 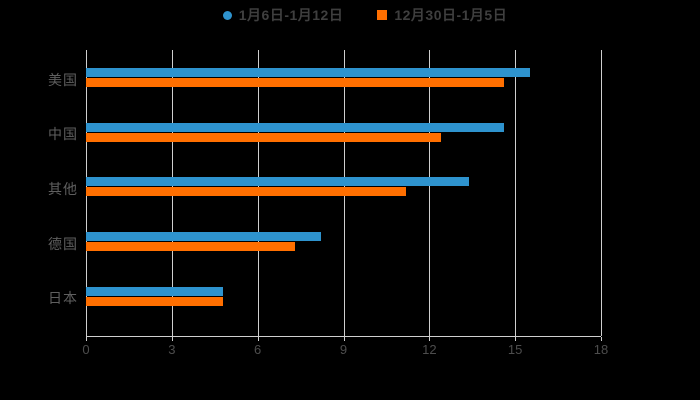 What do you see at coordinates (258, 349) in the screenshot?
I see `x-tick-label: 6` at bounding box center [258, 349].